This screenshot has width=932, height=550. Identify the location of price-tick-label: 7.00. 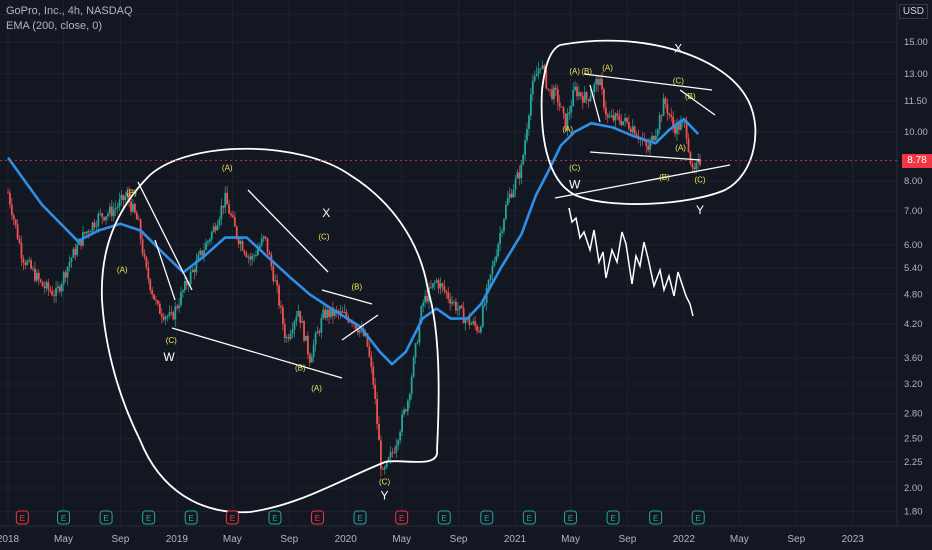
(913, 211).